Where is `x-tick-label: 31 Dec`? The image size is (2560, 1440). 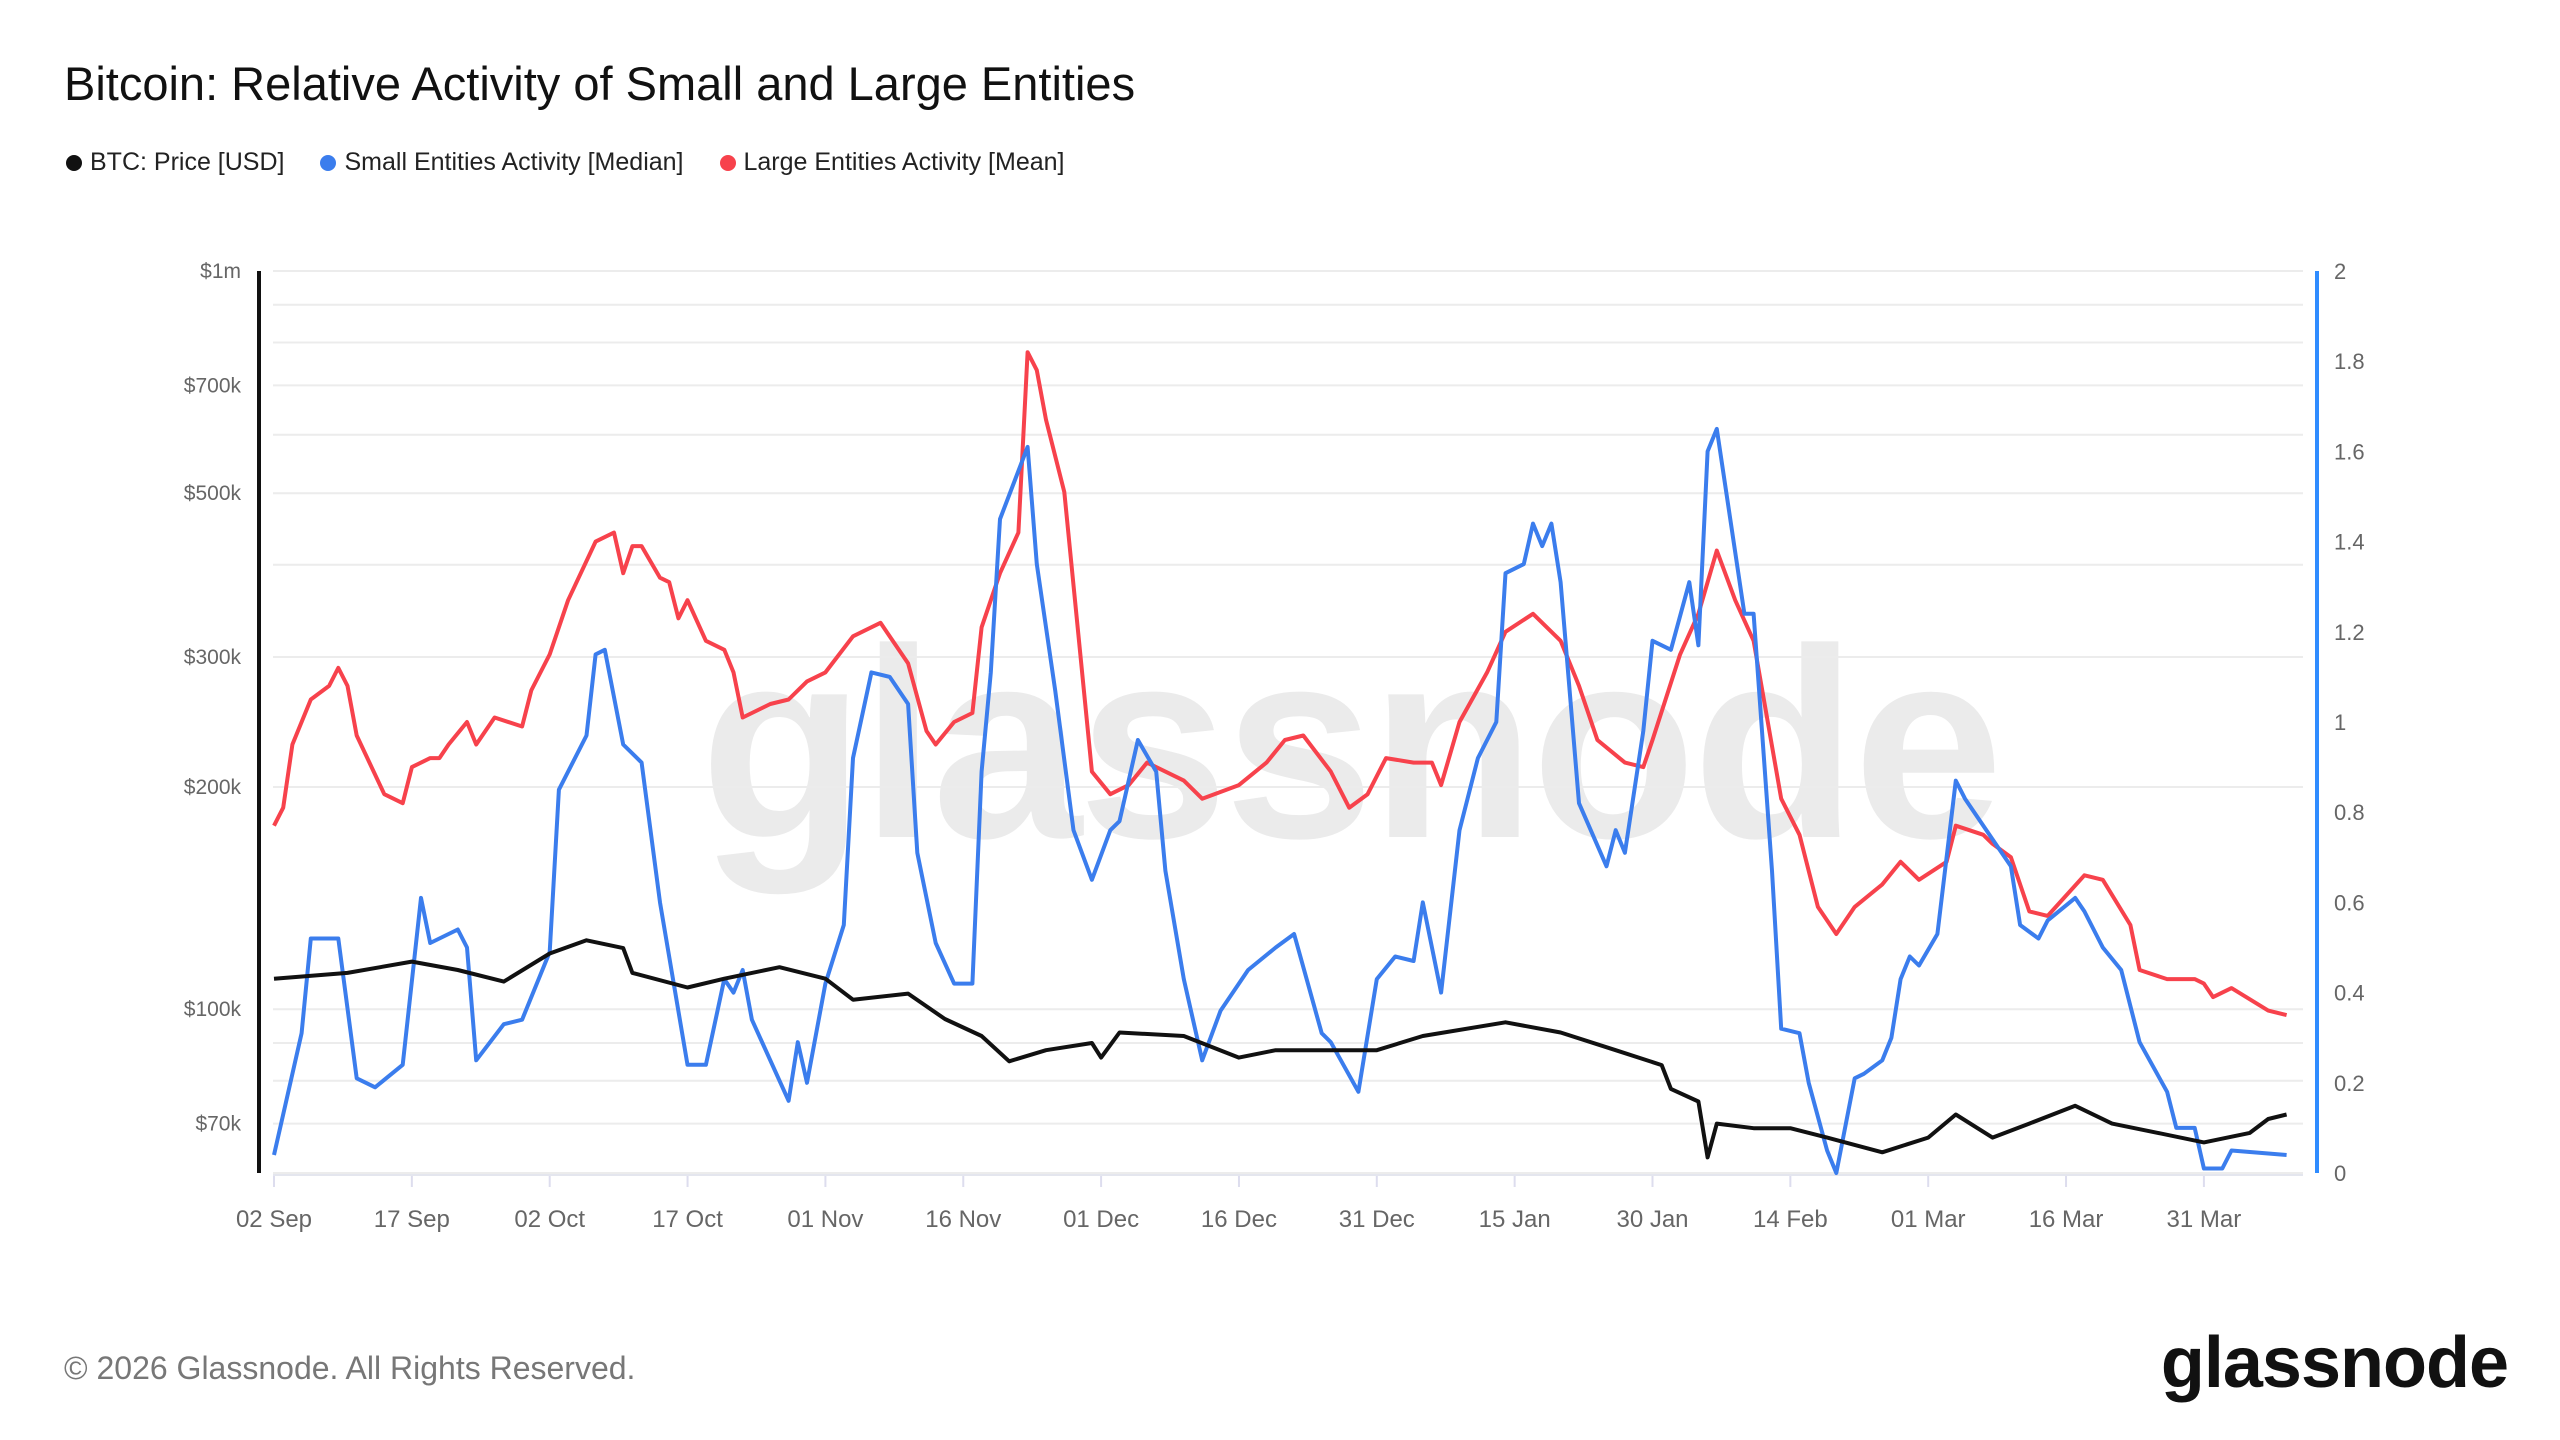
x-tick-label: 31 Dec is located at coordinates (1377, 1219).